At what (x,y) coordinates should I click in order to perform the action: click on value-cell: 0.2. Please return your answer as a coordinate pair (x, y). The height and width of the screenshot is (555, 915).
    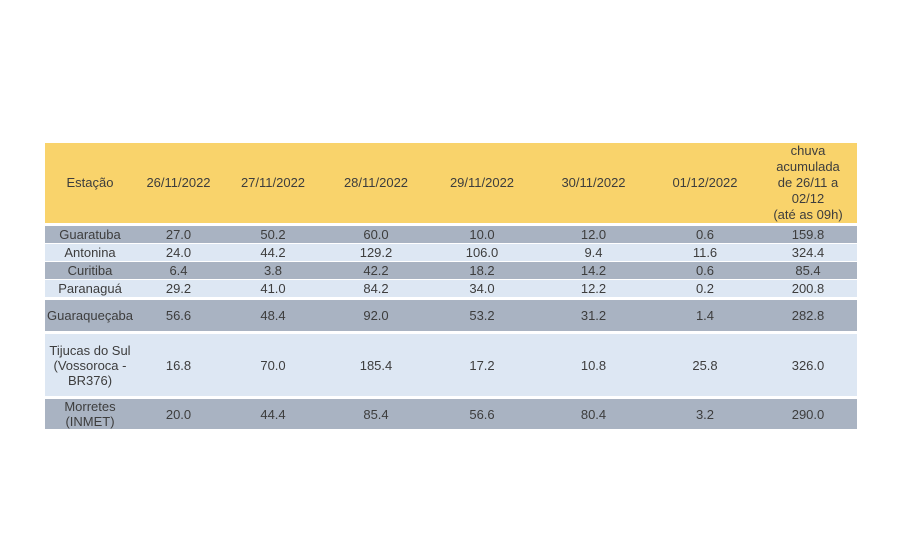
    Looking at the image, I should click on (705, 289).